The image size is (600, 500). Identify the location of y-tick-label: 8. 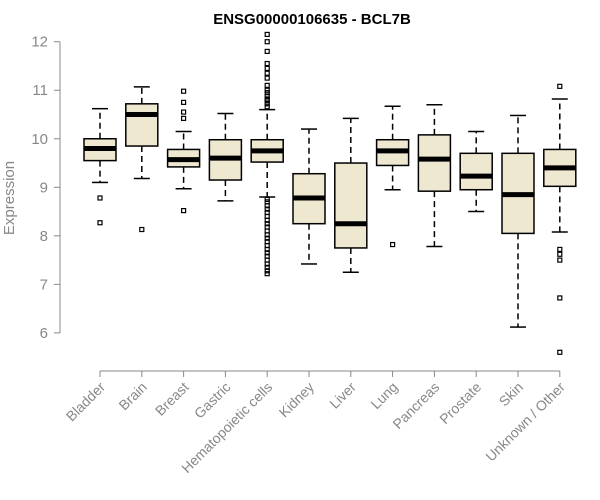
(44, 236).